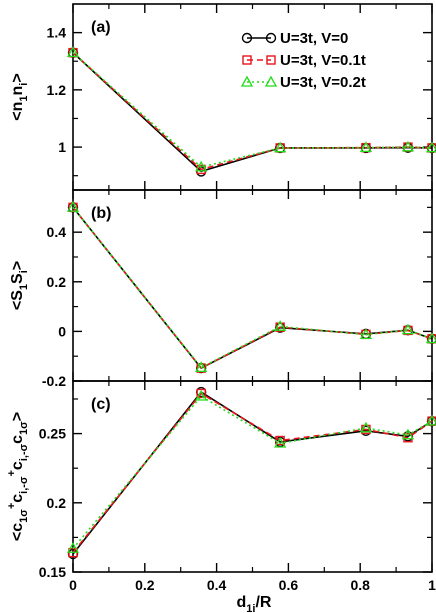 This screenshot has height=613, width=436. I want to click on legend: U=3t, V=0 U=3t, V=0.1t U=3t, V=0.2t, so click(303, 60).